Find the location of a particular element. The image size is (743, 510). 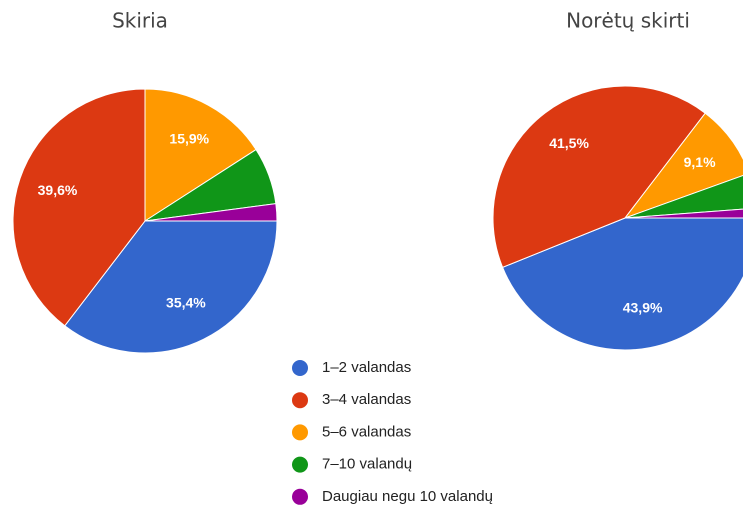

value-label: 41,5% is located at coordinates (569, 143).